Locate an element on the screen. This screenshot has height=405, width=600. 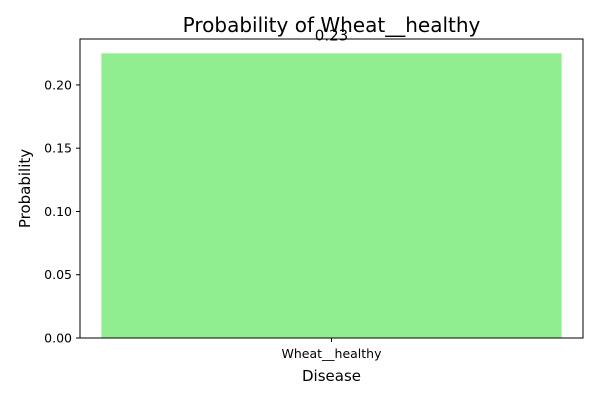
data-label-0: 0.23 is located at coordinates (331, 35).